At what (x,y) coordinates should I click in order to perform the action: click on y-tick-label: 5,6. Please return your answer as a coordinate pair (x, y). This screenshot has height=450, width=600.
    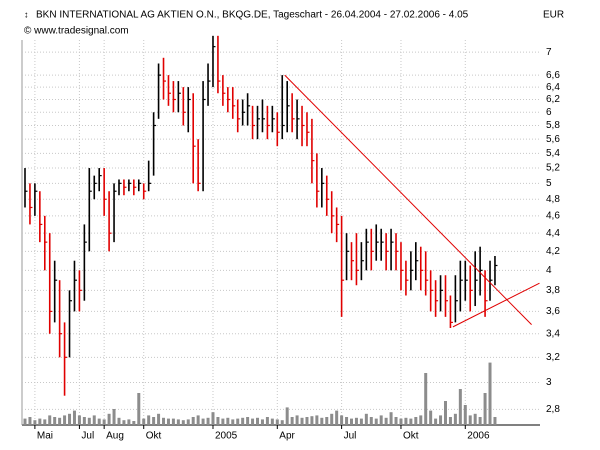
    Looking at the image, I should click on (553, 139).